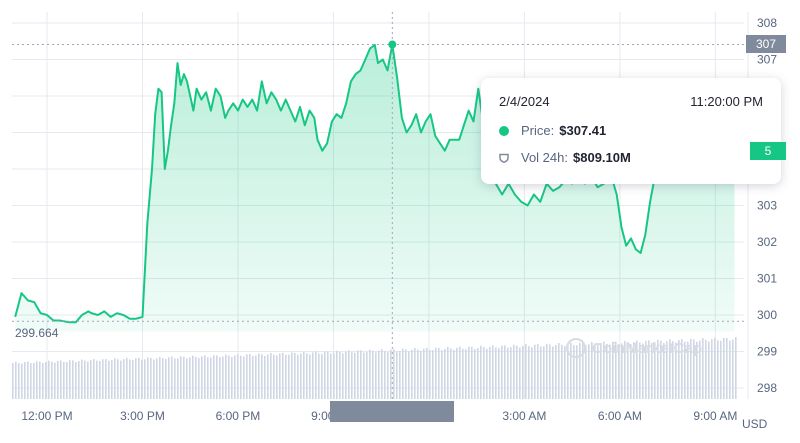 Image resolution: width=800 pixels, height=443 pixels. Describe the element at coordinates (767, 59) in the screenshot. I see `y-tick-label: 307` at that location.